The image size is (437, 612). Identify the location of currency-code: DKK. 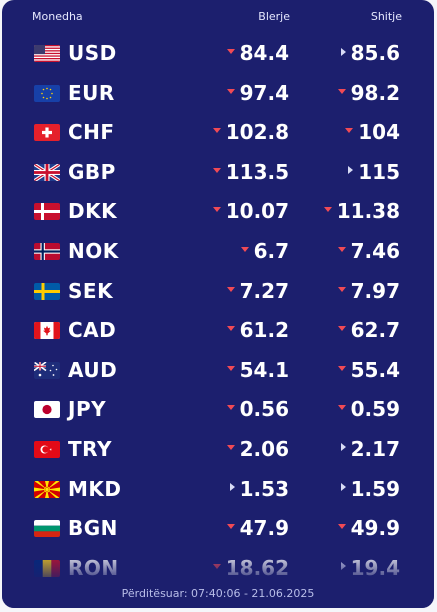
(93, 211).